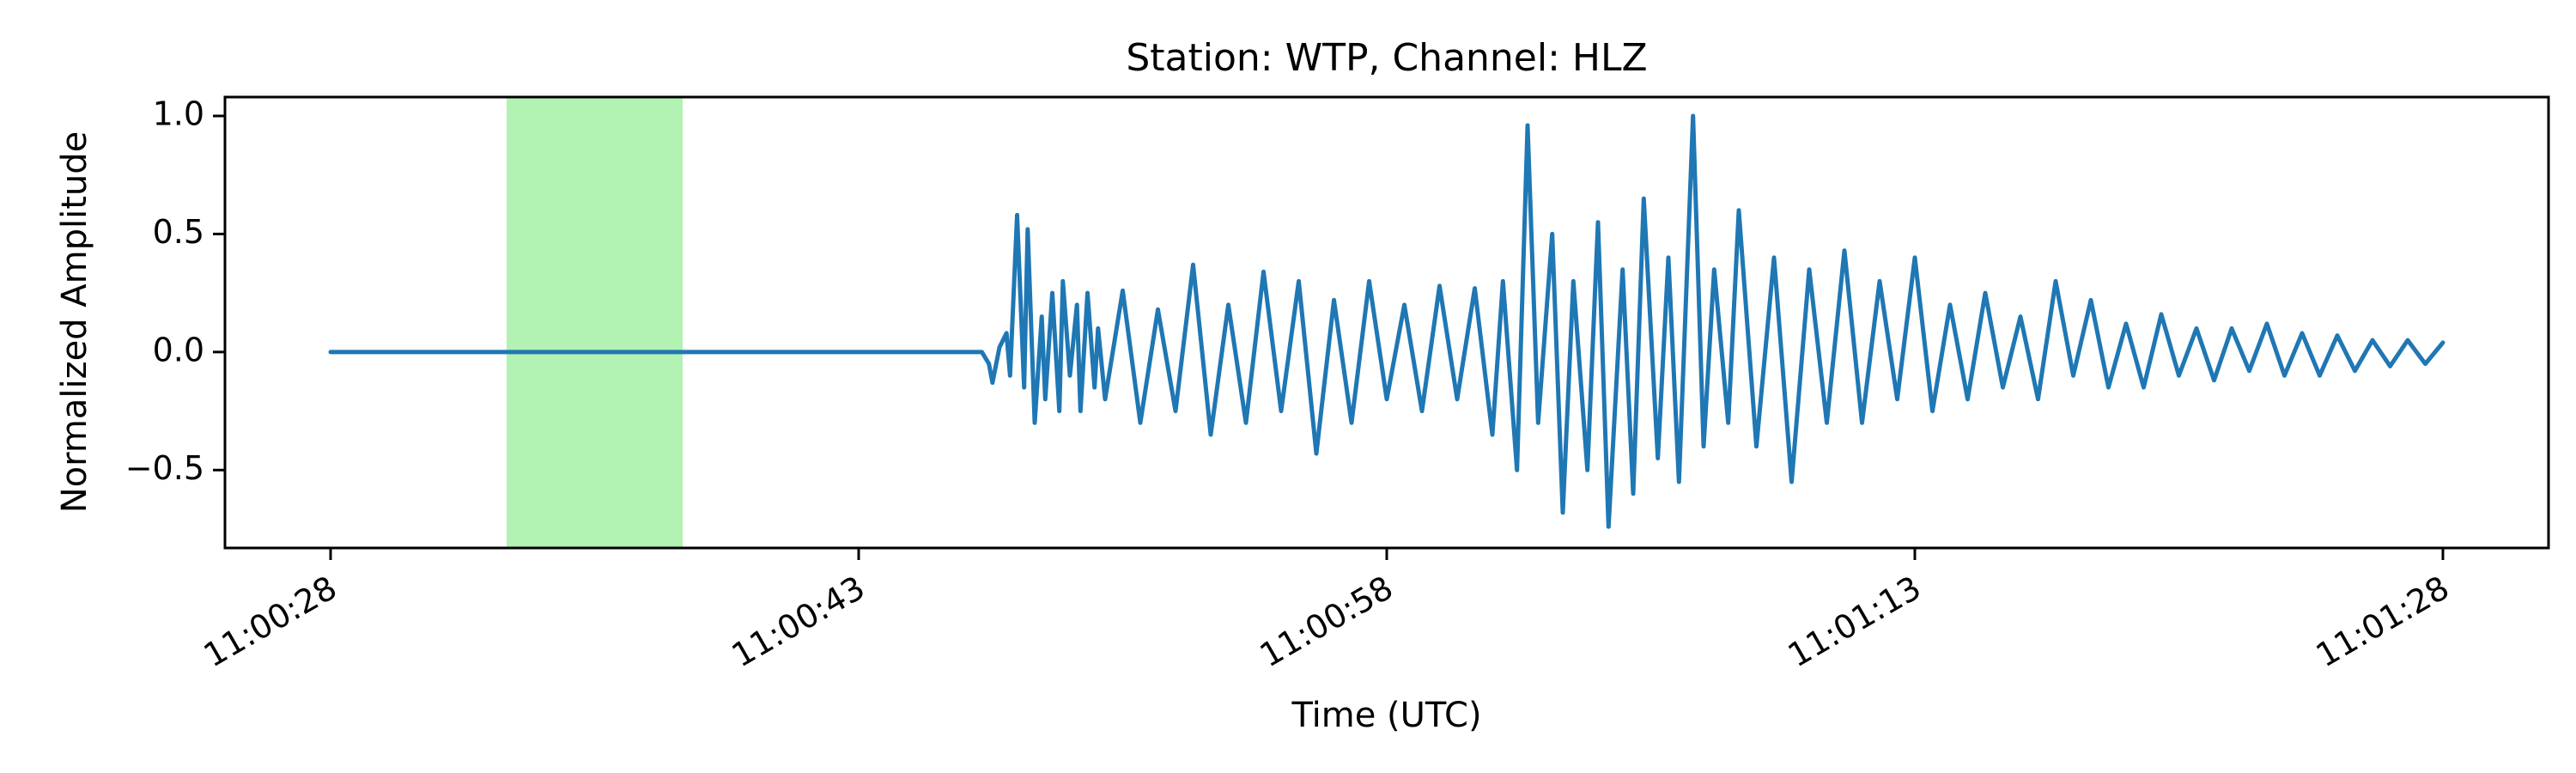  What do you see at coordinates (1327, 621) in the screenshot?
I see `x-tick-label: 11:00:58` at bounding box center [1327, 621].